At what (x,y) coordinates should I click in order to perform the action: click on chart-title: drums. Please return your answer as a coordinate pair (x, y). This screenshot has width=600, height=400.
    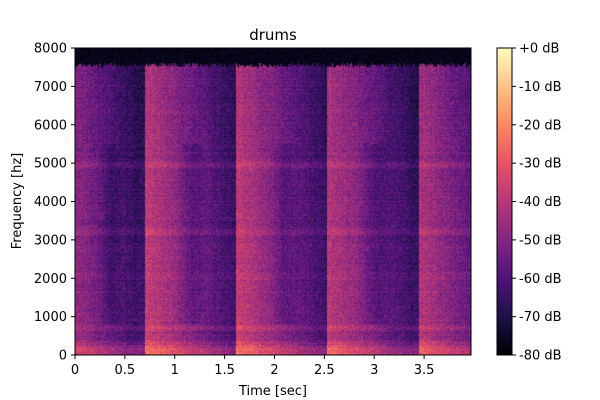
    Looking at the image, I should click on (273, 35).